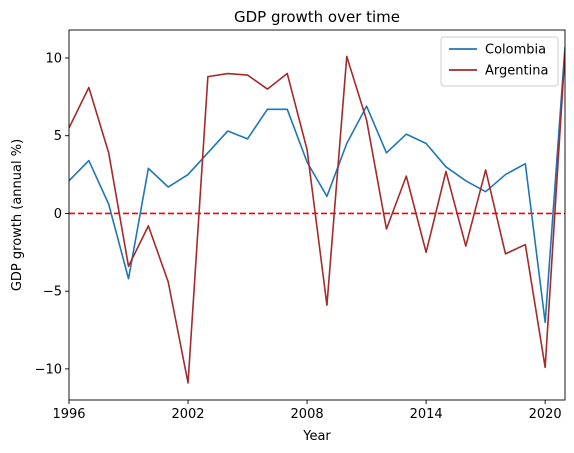 This screenshot has width=574, height=453. I want to click on legend-label-argentina: Argentina, so click(516, 71).